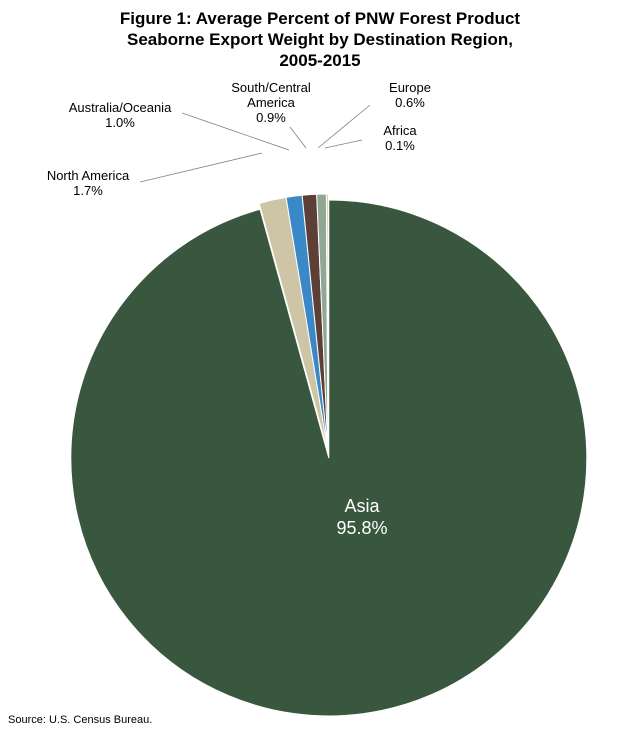 The width and height of the screenshot is (640, 735). I want to click on leader-line-south-central-america, so click(298, 137).